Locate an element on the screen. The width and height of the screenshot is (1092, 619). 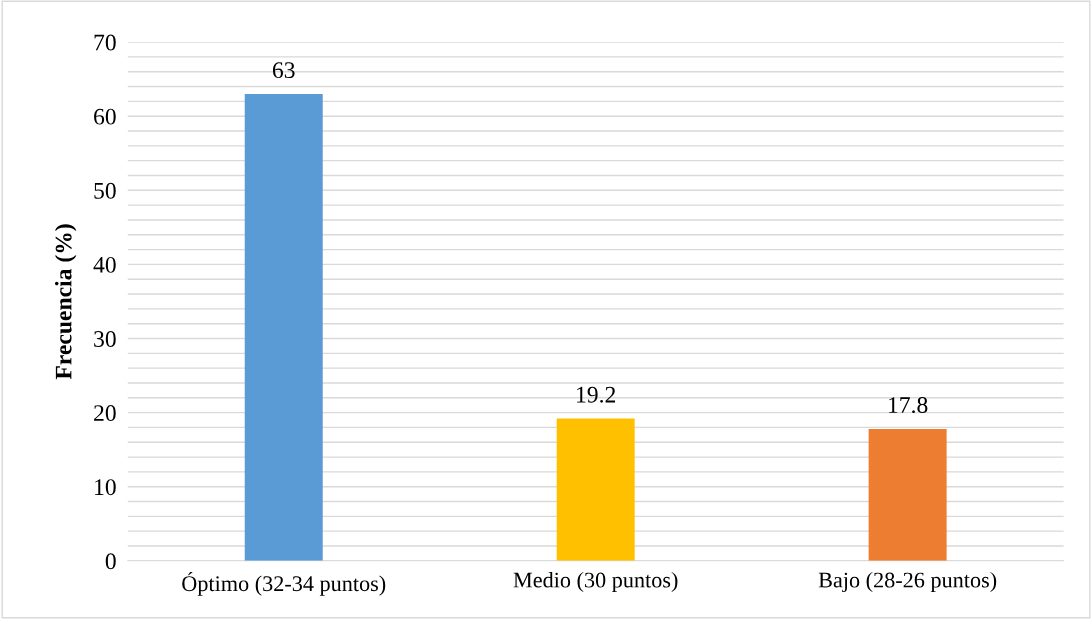
data-label: 17.8 is located at coordinates (908, 405).